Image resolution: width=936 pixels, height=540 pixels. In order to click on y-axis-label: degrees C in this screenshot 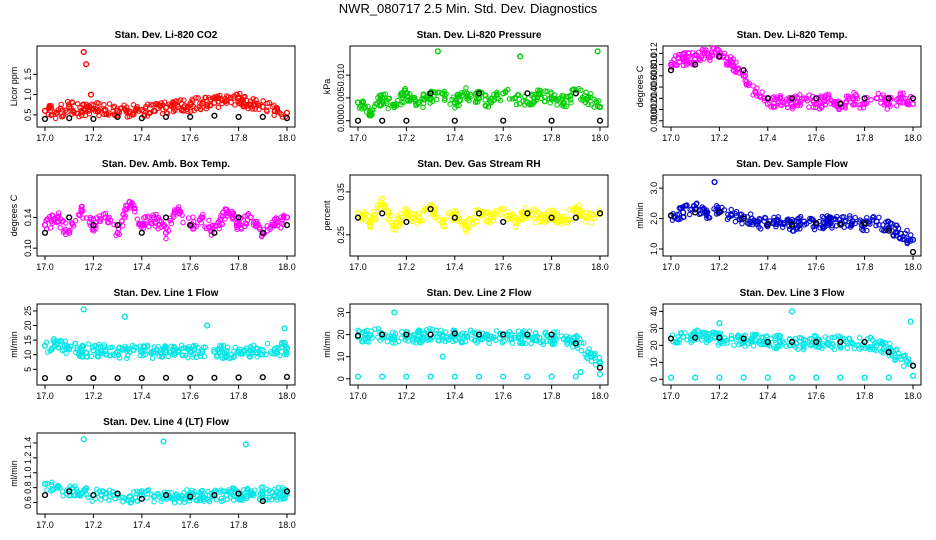, I will do `click(640, 86)`.